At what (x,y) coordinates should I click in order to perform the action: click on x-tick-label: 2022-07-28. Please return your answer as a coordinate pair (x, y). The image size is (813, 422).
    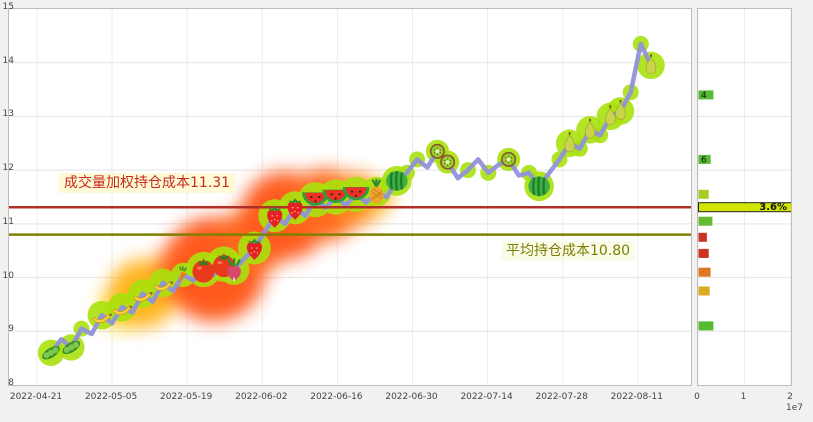
    Looking at the image, I should click on (561, 397).